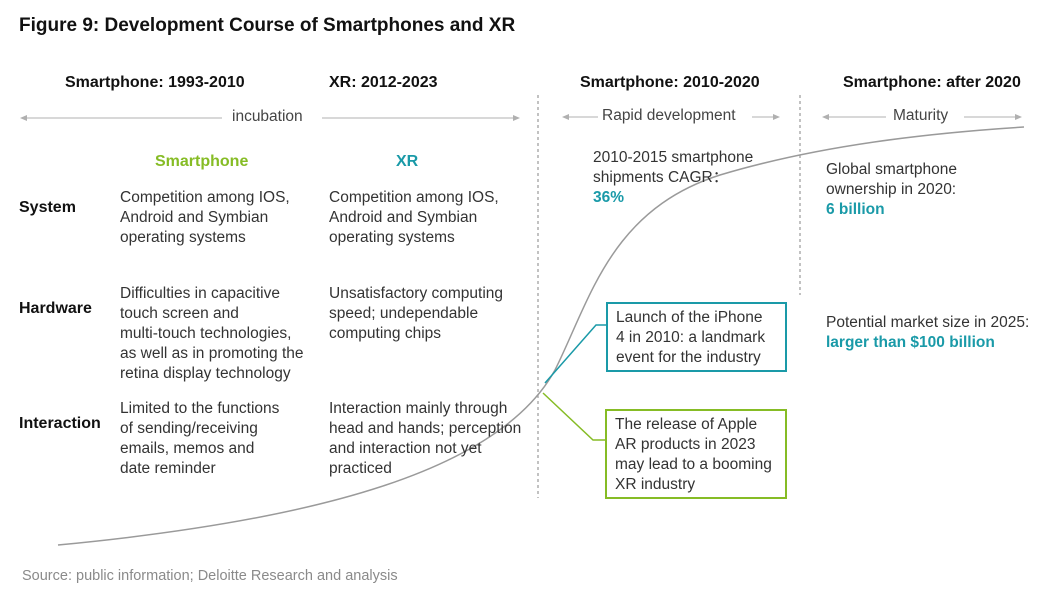  Describe the element at coordinates (670, 82) in the screenshot. I see `column-header-smartphone-2010-2020: Smartphone: 2010-2020` at that location.